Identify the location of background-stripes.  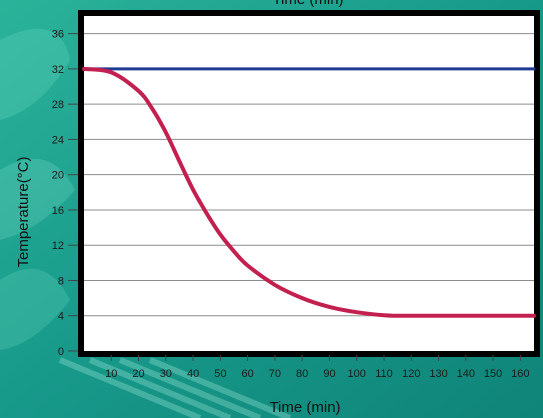
(175, 387).